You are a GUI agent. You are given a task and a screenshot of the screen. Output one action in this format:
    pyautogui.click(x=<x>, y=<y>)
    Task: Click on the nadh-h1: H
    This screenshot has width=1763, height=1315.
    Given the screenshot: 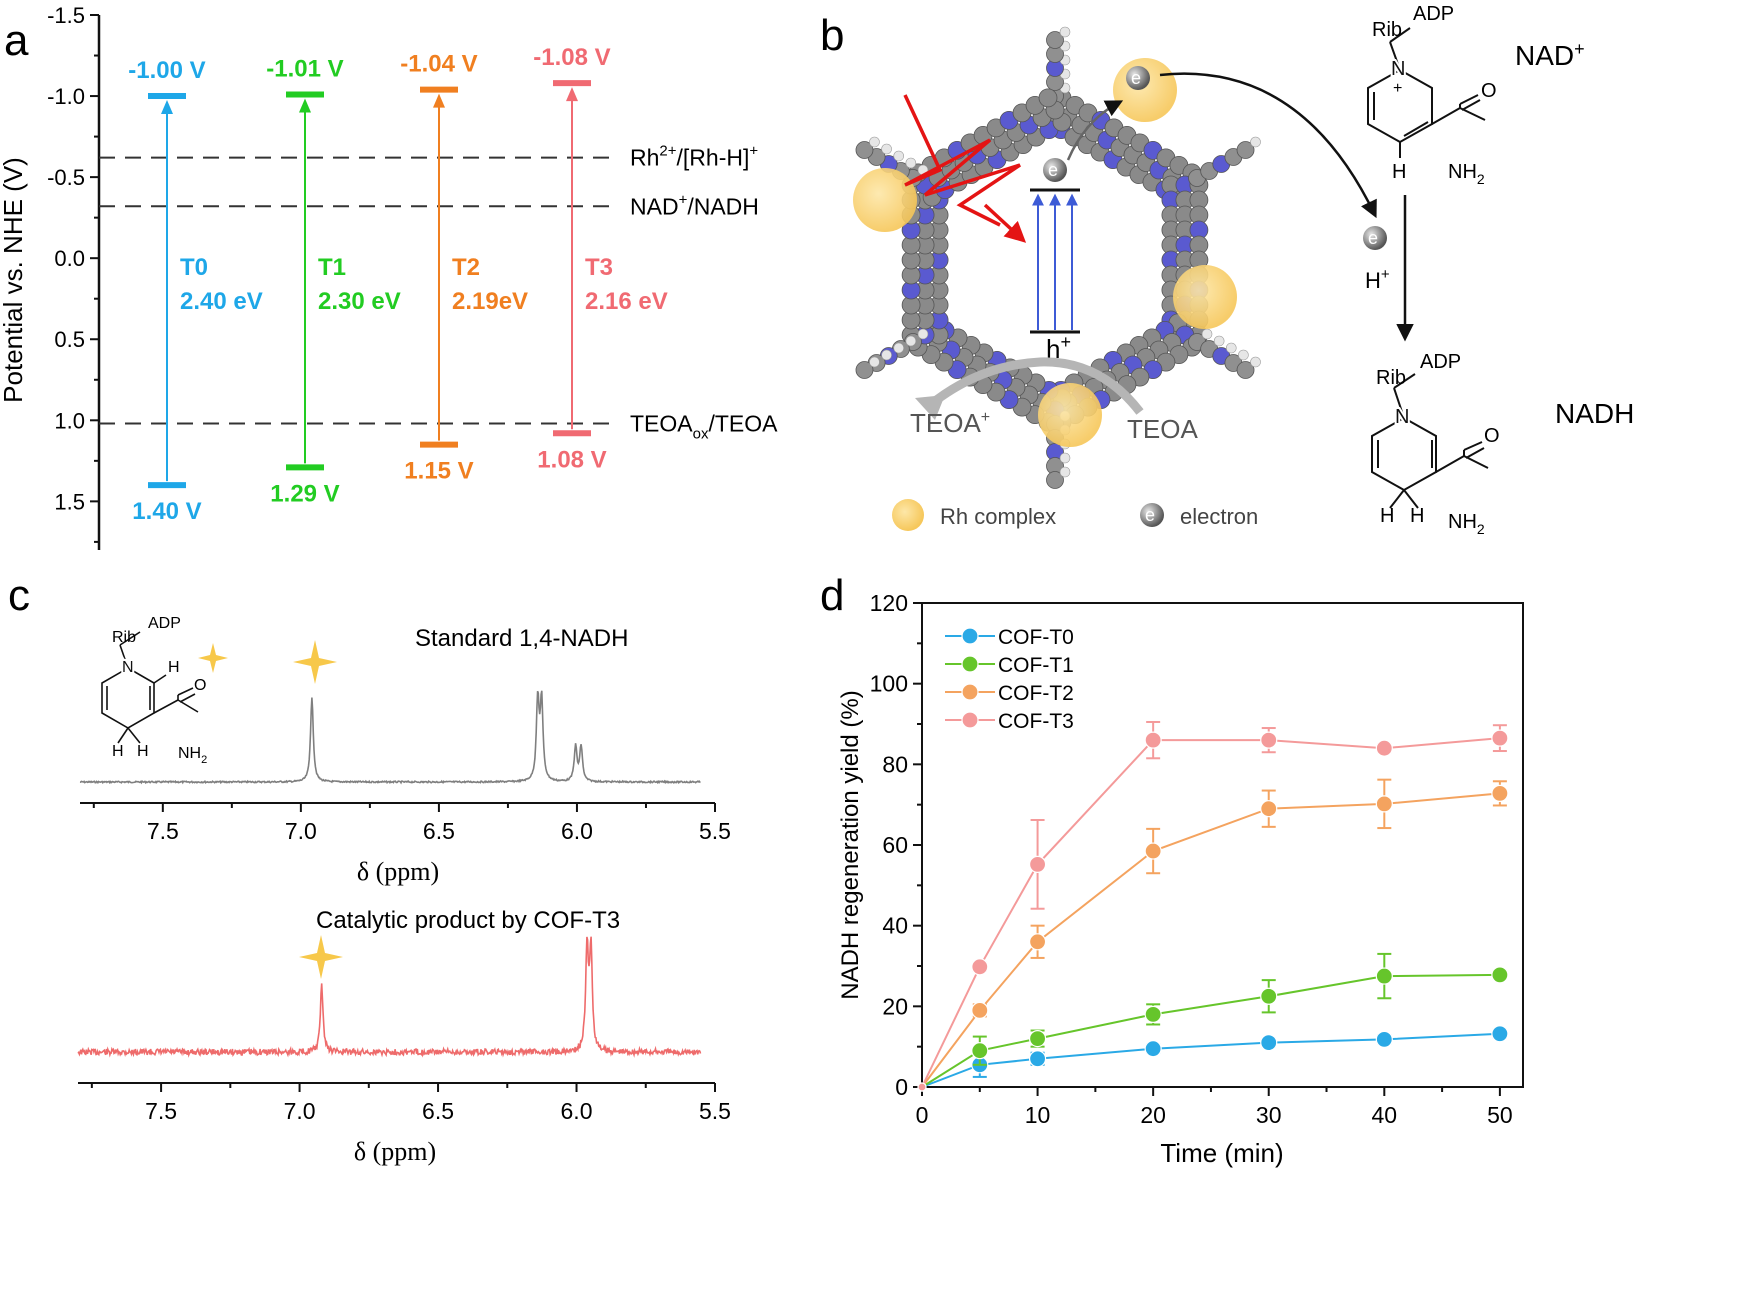 What is the action you would take?
    pyautogui.click(x=1387, y=516)
    